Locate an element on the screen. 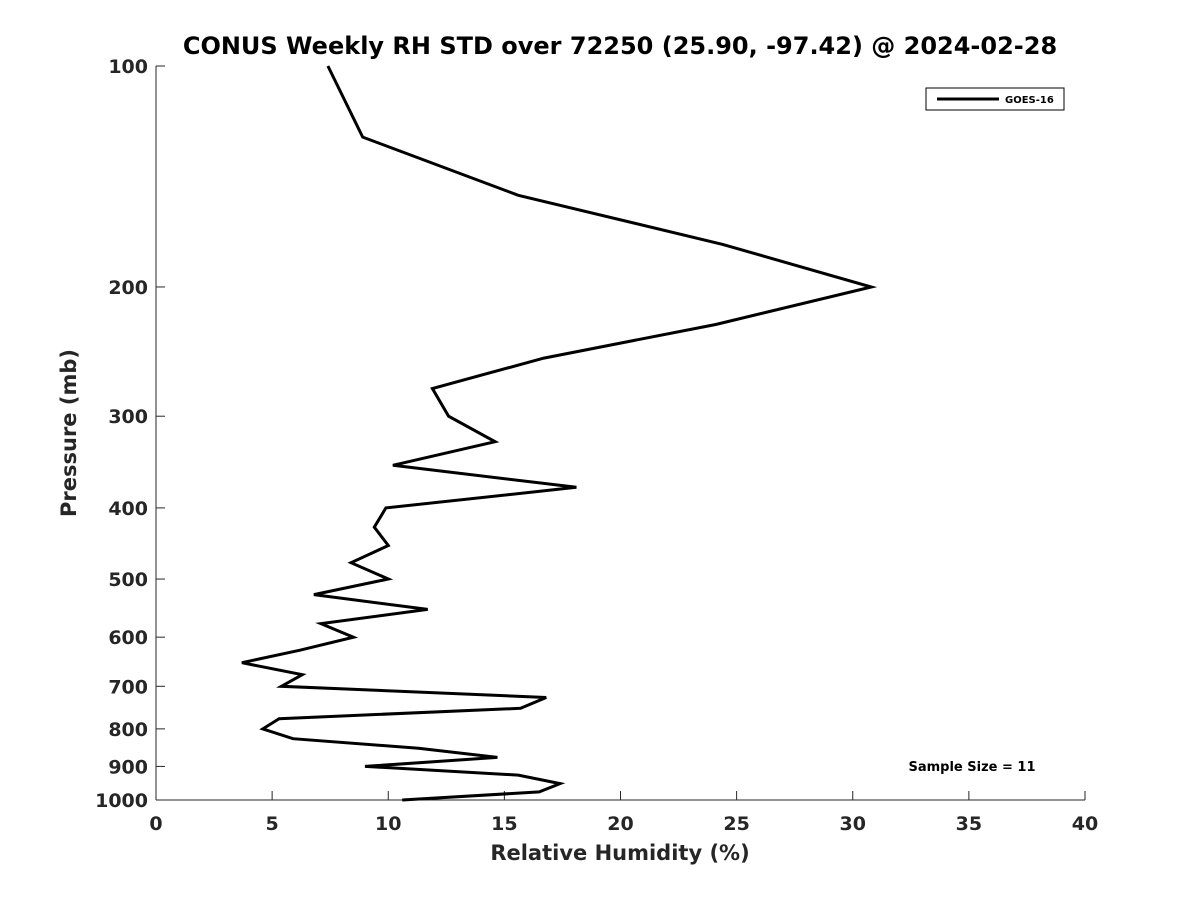  y-axis: 100 200 300 400 500 600 700 800 900 1000 is located at coordinates (130, 434).